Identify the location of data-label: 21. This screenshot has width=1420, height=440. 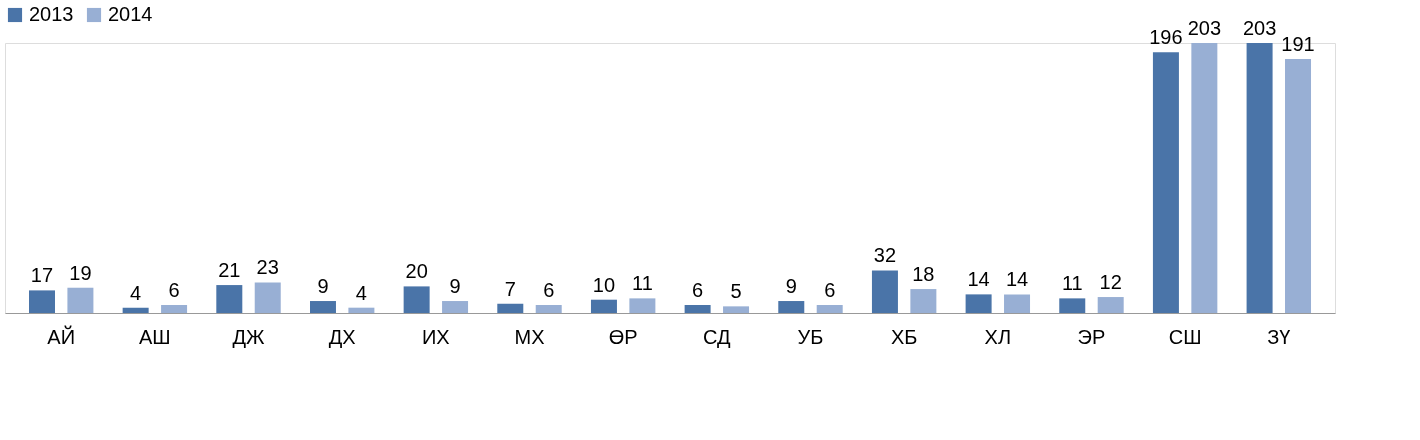
(229, 270).